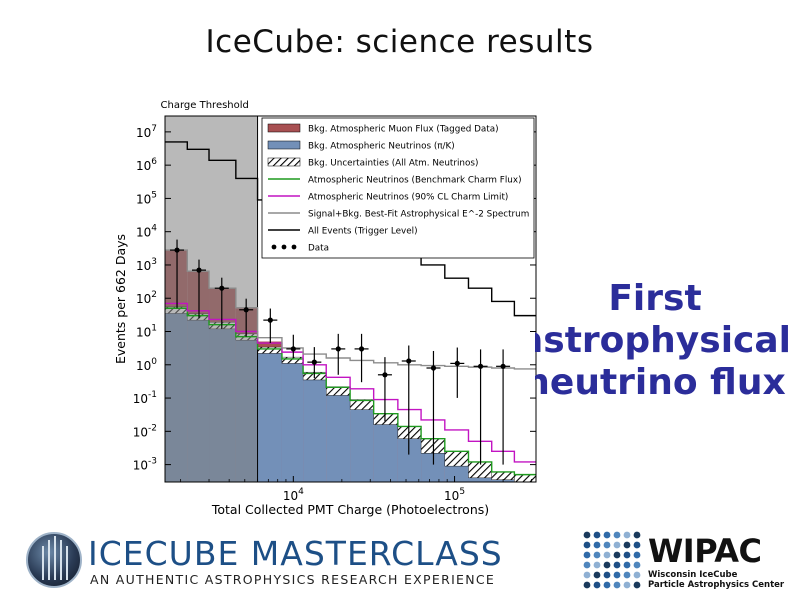  What do you see at coordinates (154, 162) in the screenshot?
I see `y-tick-exponent: 6` at bounding box center [154, 162].